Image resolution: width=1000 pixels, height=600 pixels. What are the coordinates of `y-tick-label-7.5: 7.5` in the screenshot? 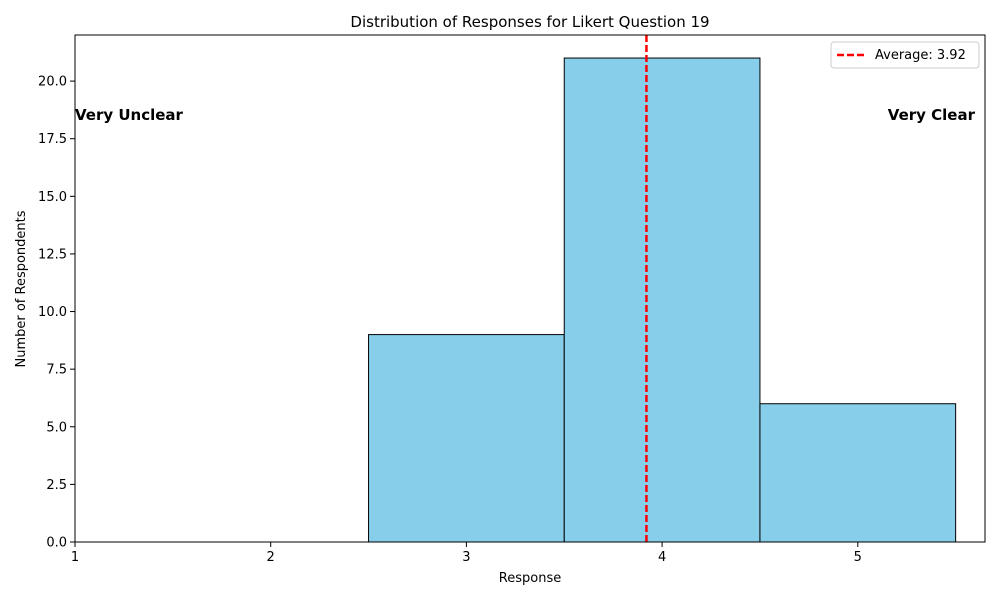 It's located at (56, 370).